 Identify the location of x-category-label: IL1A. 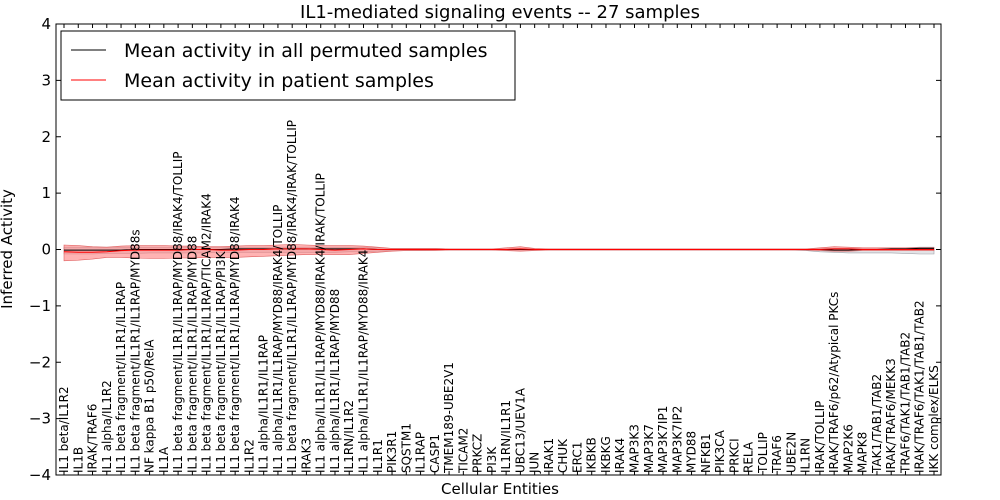
(164, 459).